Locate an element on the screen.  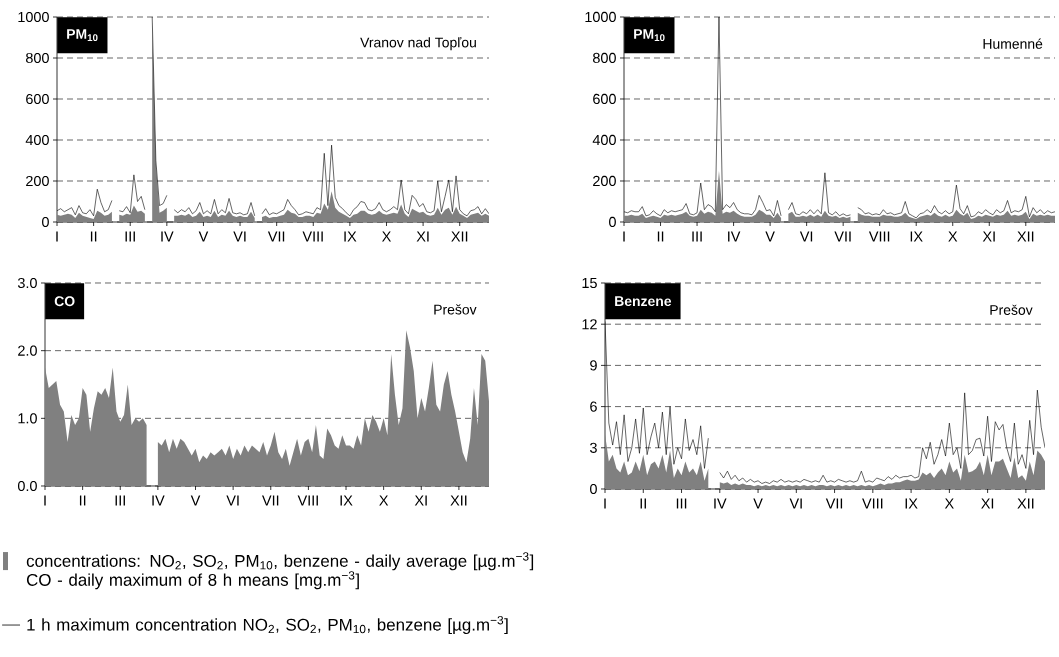
y-tick-label: 1.0 is located at coordinates (27, 418).